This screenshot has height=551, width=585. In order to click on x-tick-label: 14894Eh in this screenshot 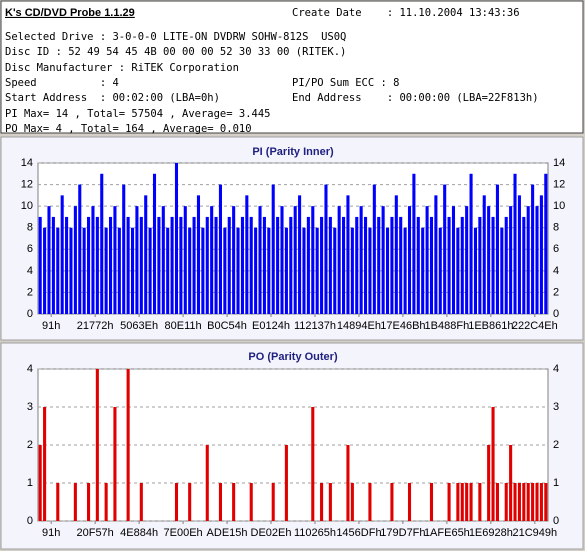, I will do `click(359, 326)`.